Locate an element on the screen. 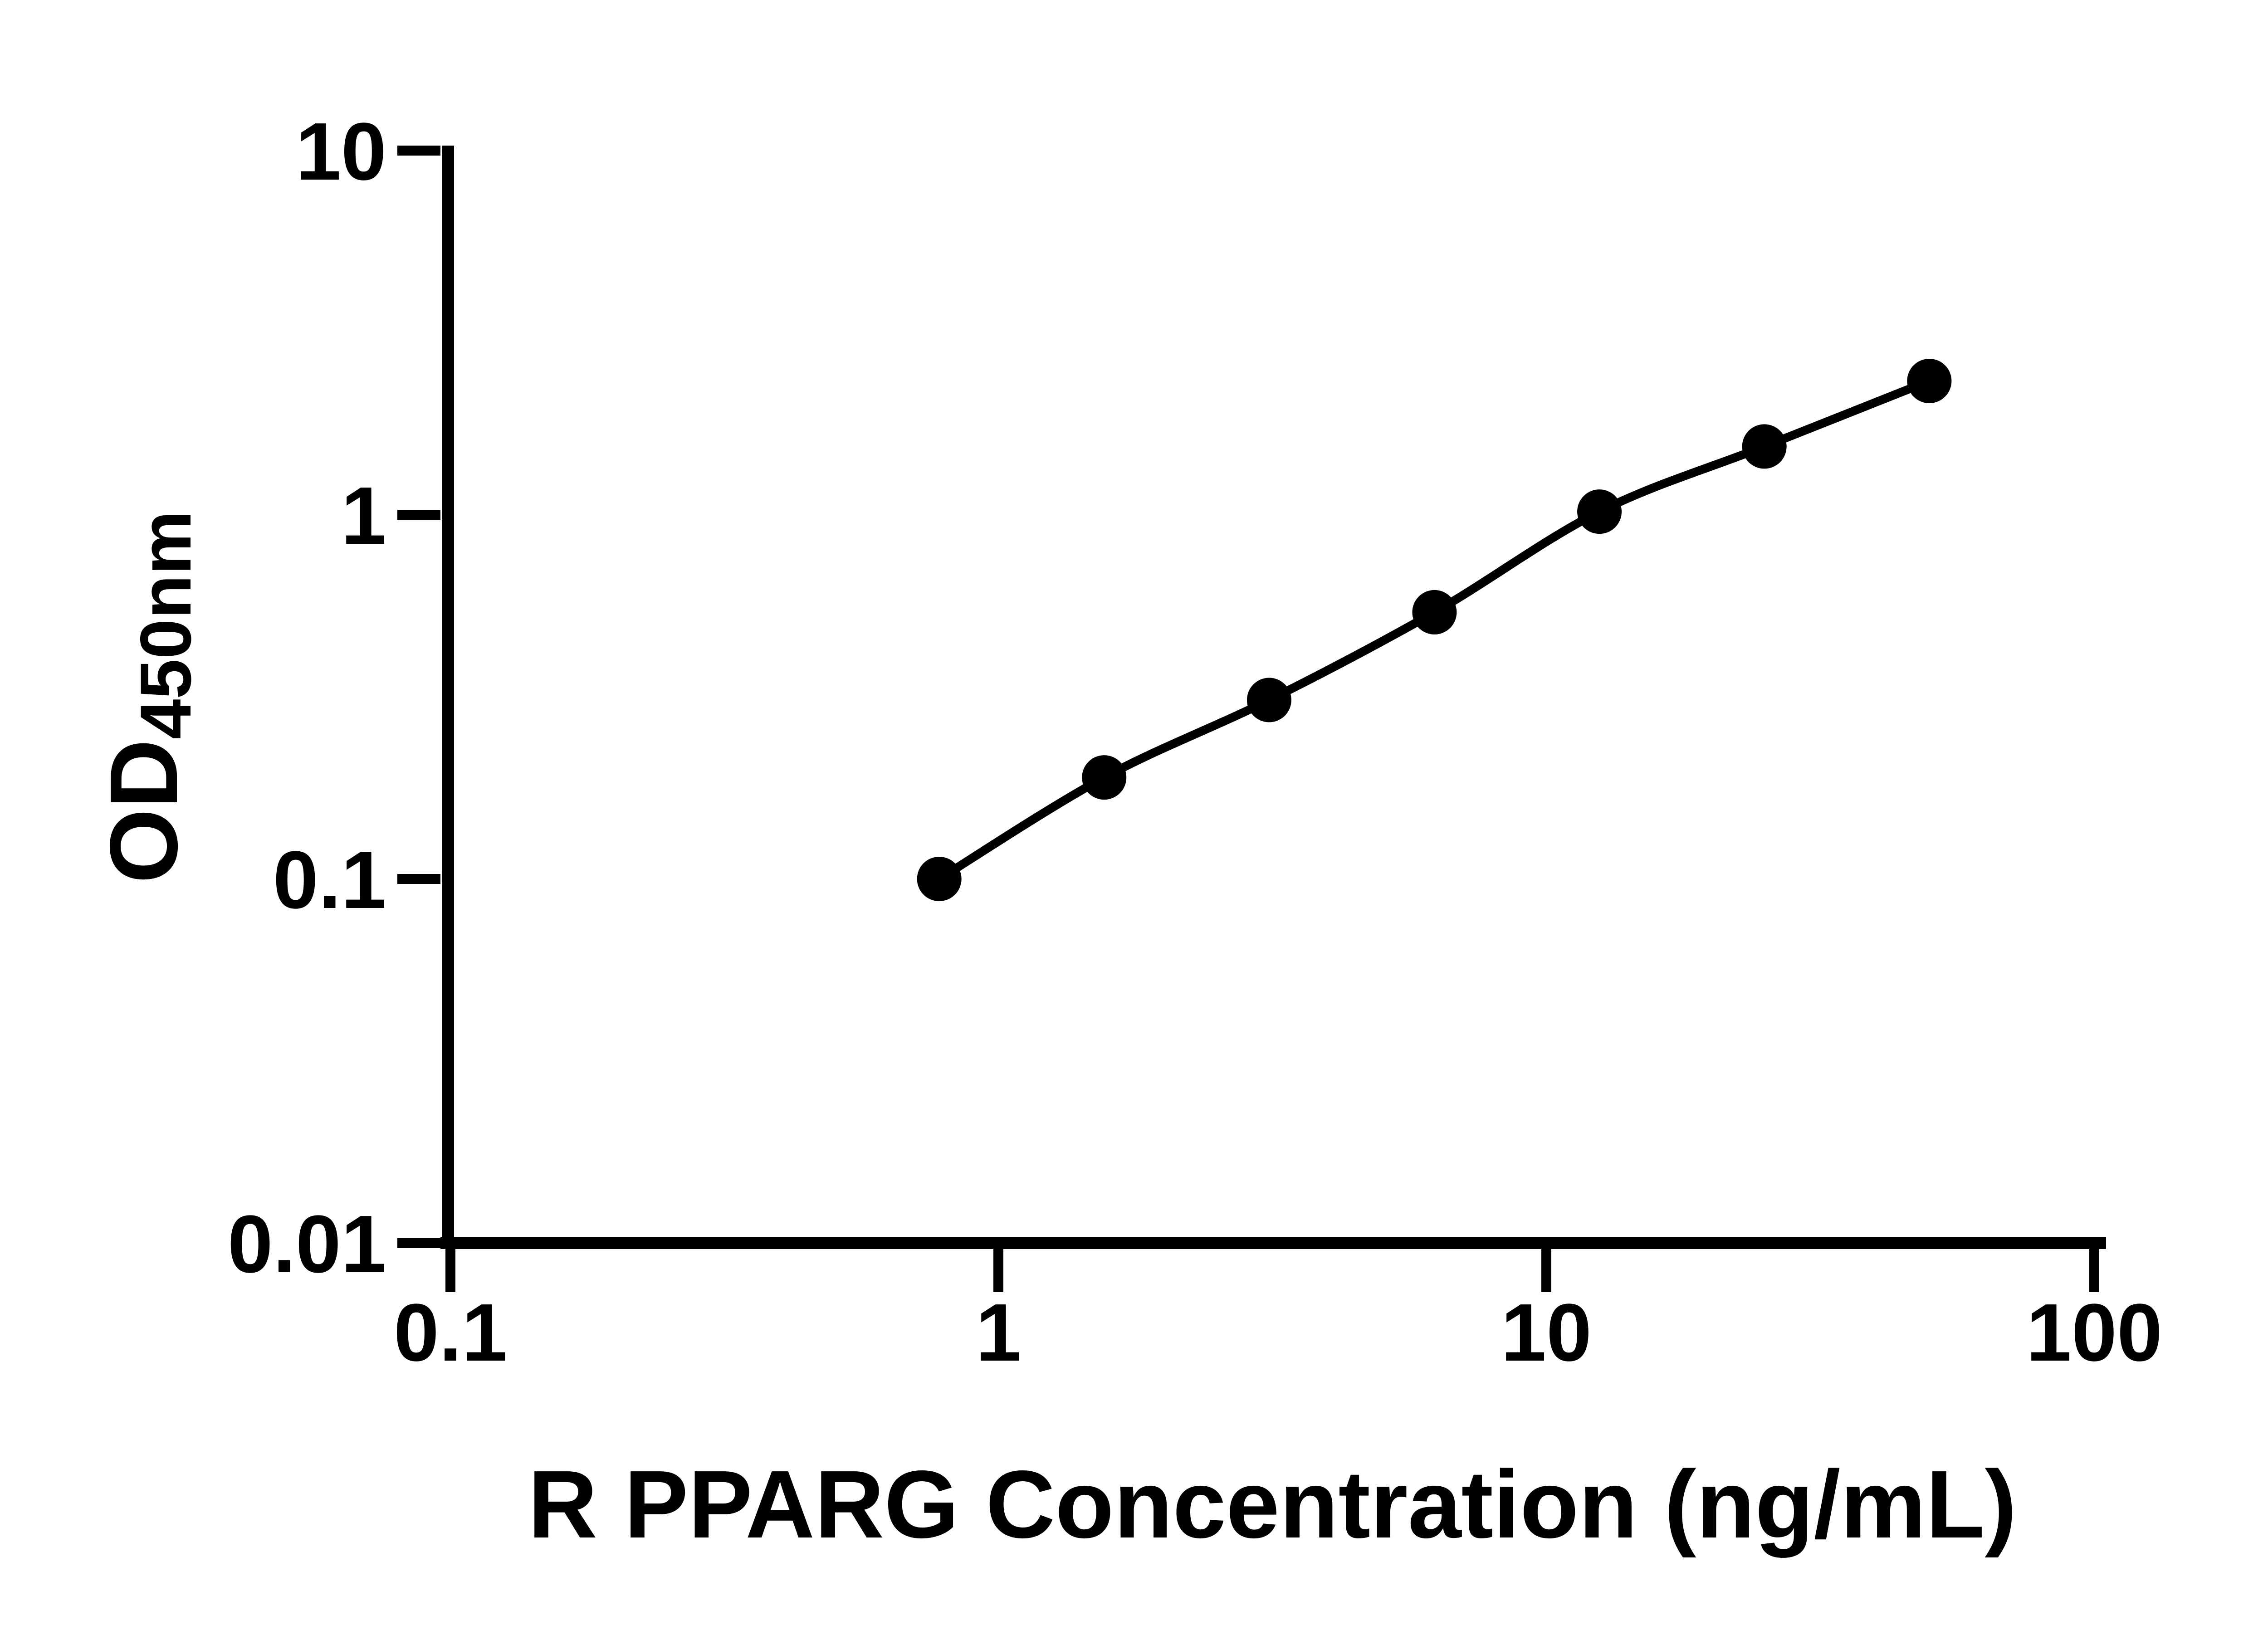 This screenshot has width=2268, height=1635. x-tick-label: 0.1 is located at coordinates (450, 1333).